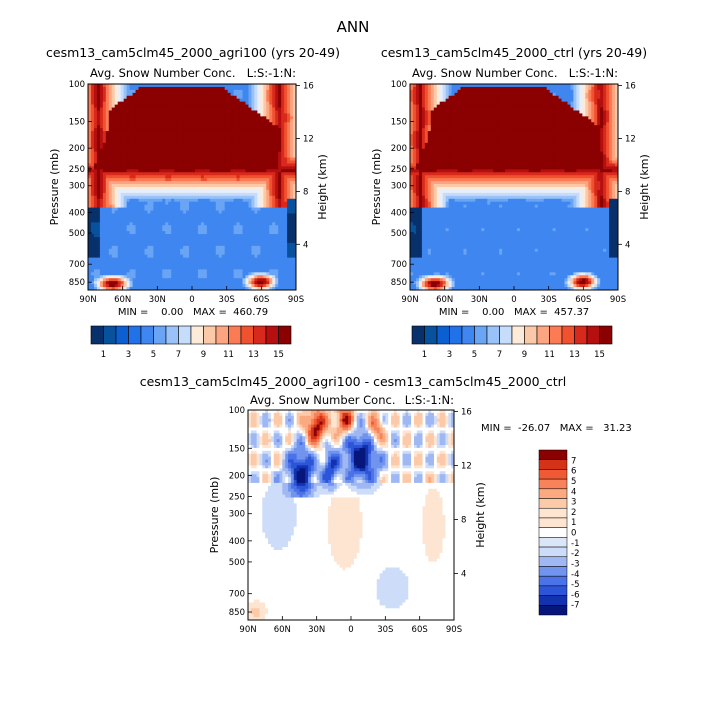 The height and width of the screenshot is (704, 706). Describe the element at coordinates (399, 149) in the screenshot. I see `y-tick-label: 200` at that location.